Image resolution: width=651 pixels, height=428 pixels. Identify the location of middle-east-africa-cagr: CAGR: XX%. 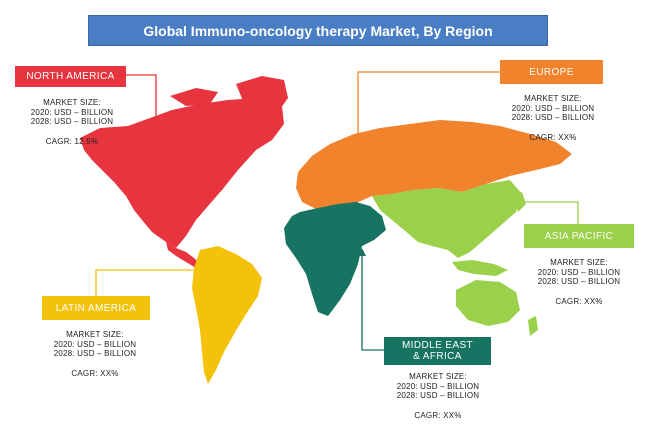
(438, 415).